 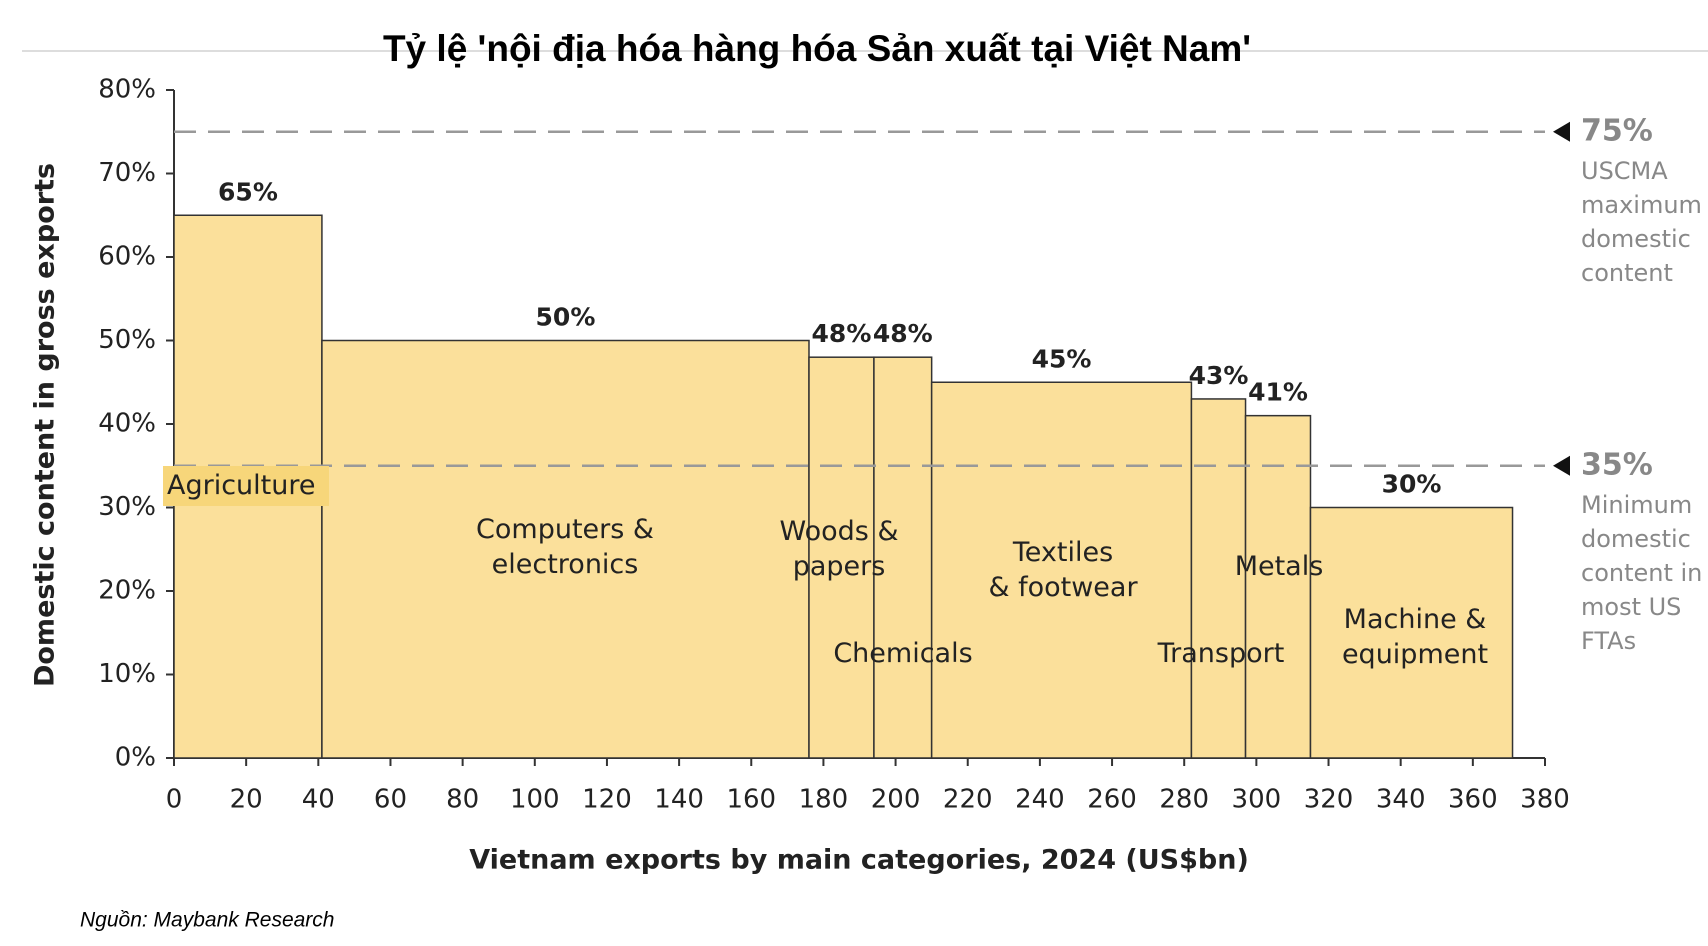 I want to click on value-label: 30%, so click(x=1412, y=484).